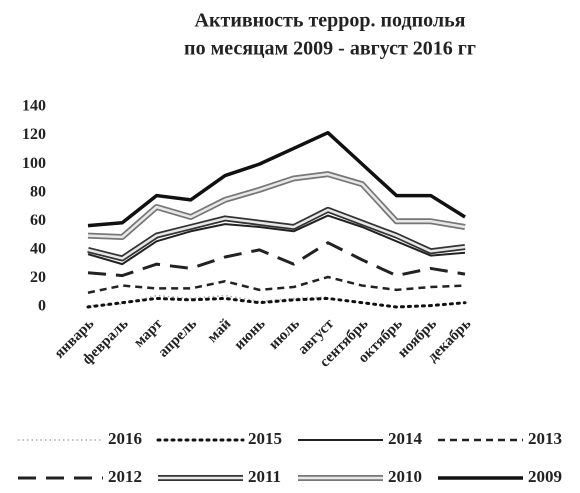  What do you see at coordinates (545, 476) in the screenshot?
I see `legend-label: 2009` at bounding box center [545, 476].